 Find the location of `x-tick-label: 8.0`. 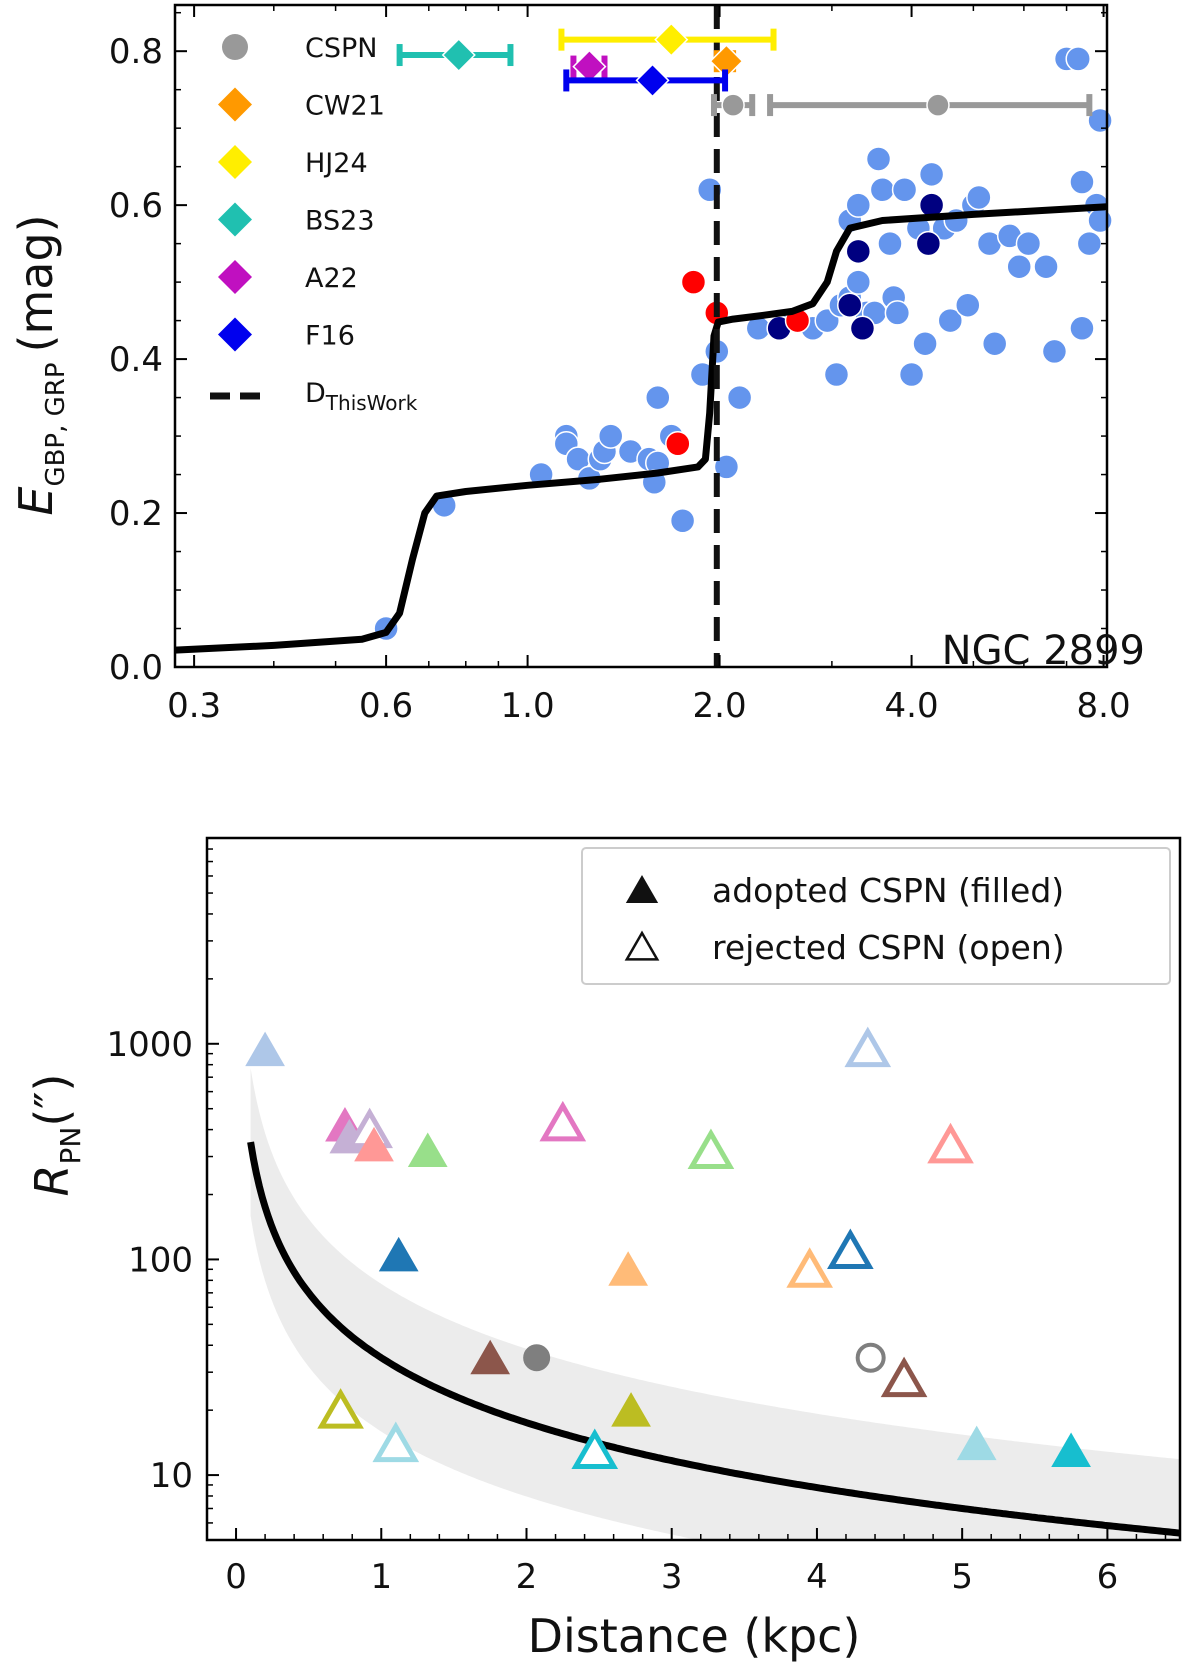

x-tick-label: 8.0 is located at coordinates (1104, 706).